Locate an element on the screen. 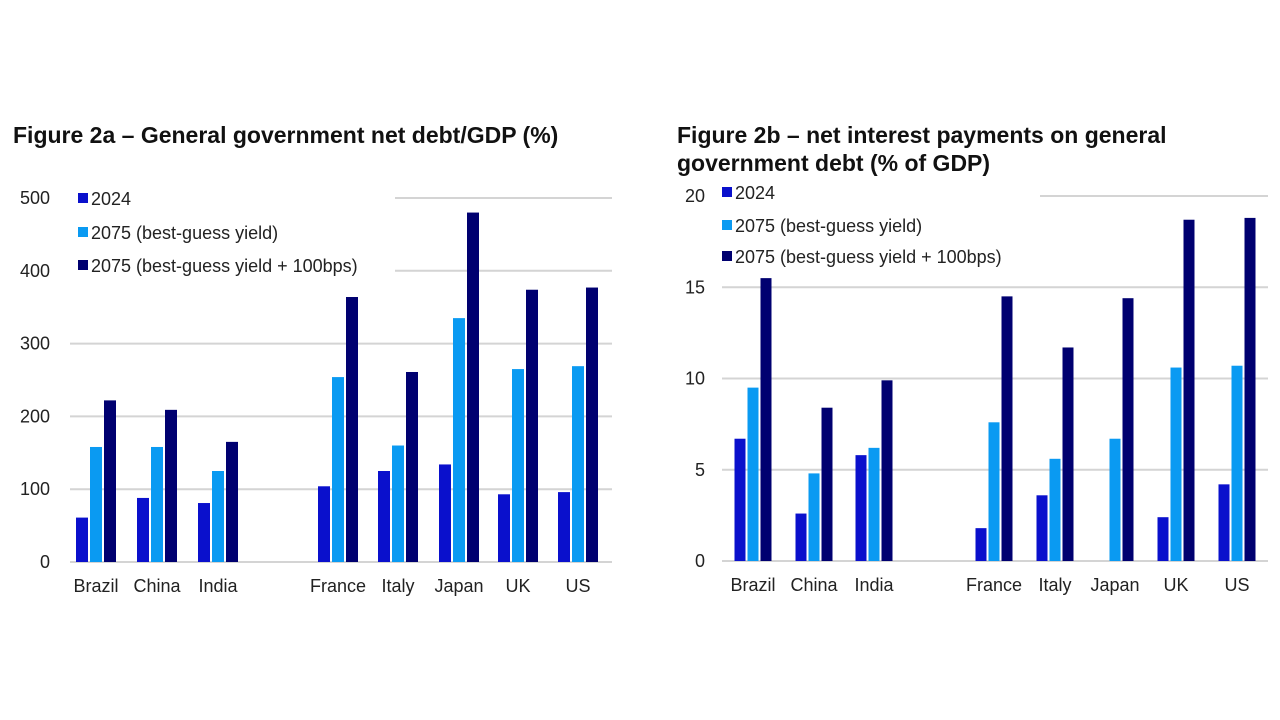 The image size is (1280, 720). figure-2b-category-label: Japan is located at coordinates (1114, 585).